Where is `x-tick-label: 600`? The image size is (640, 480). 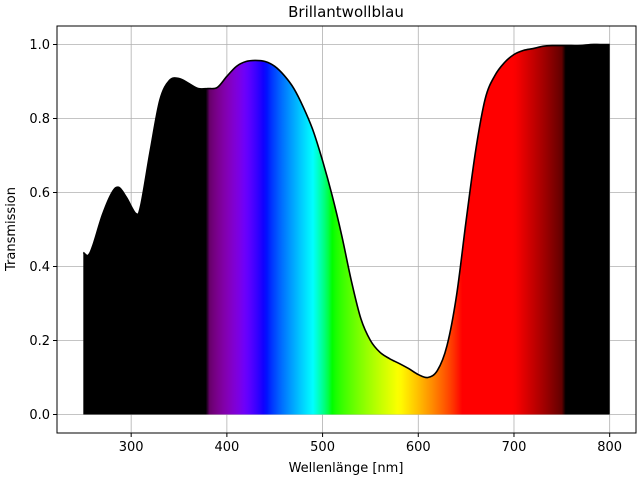 x-tick-label: 600 is located at coordinates (418, 447).